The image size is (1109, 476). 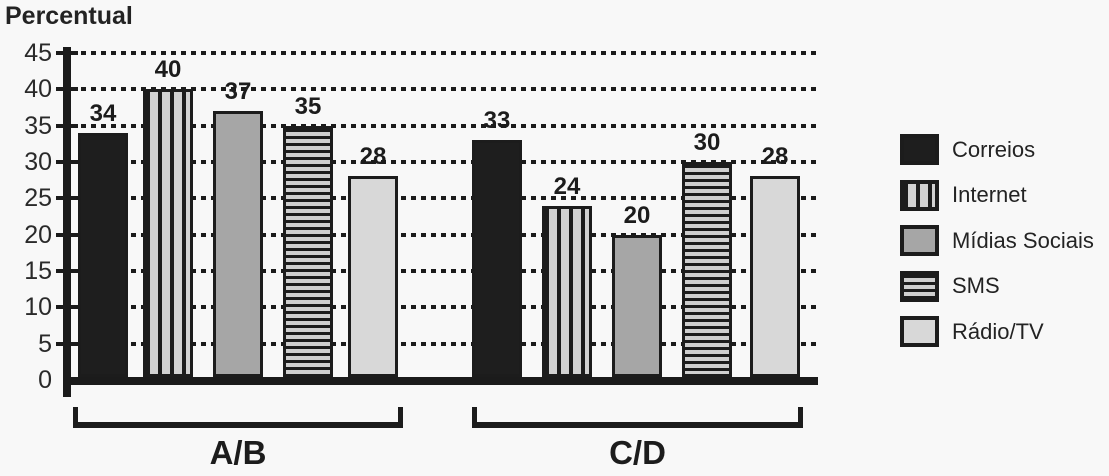 I want to click on bar-value-label: 20, so click(x=637, y=215).